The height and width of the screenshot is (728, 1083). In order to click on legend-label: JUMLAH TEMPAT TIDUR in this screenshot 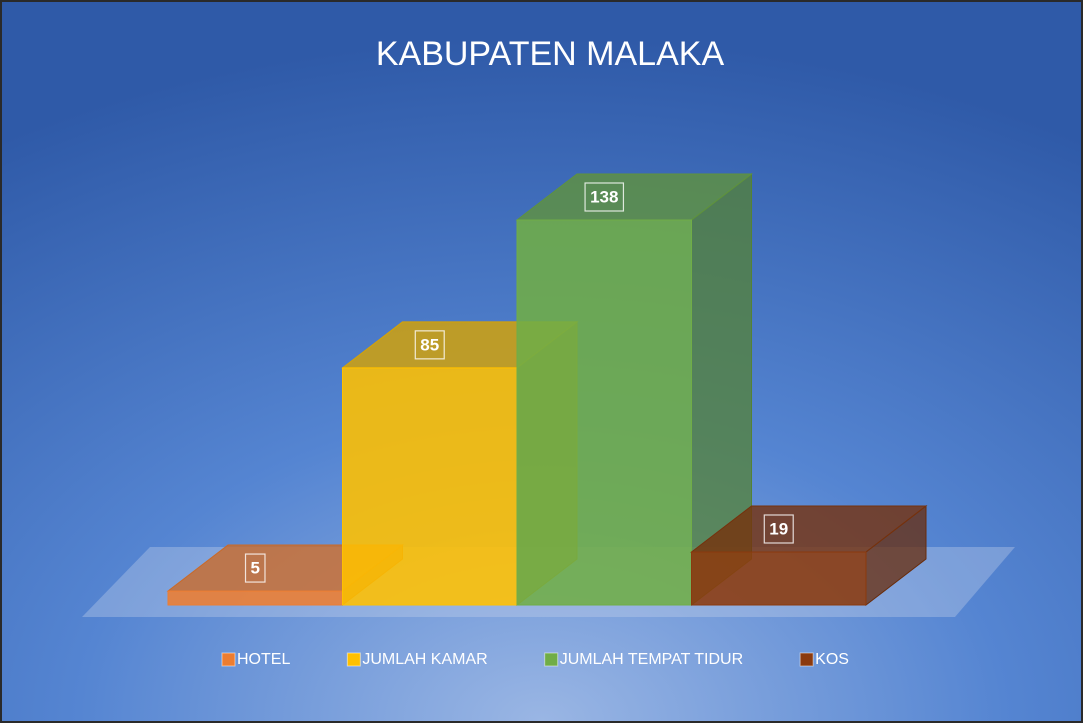, I will do `click(651, 659)`.